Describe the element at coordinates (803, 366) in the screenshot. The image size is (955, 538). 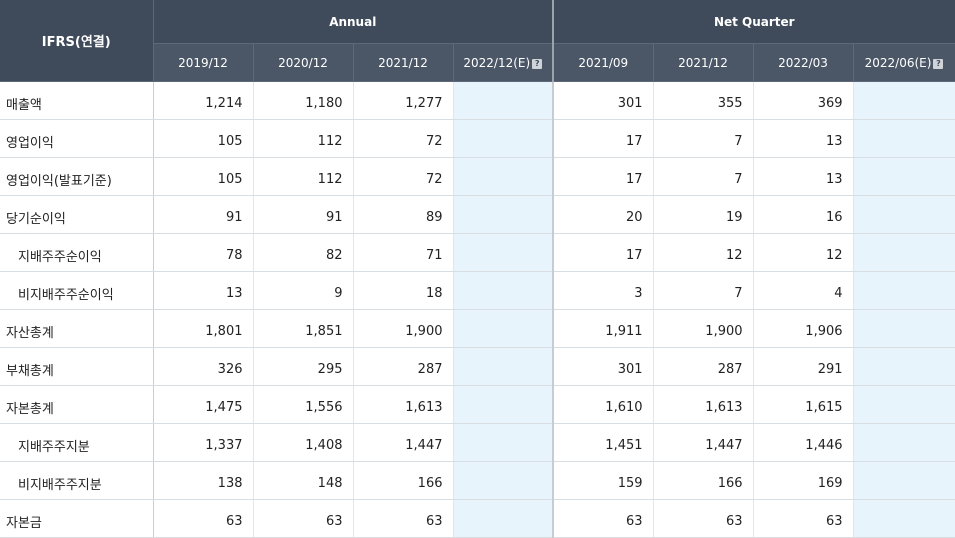
I see `value-cell: 291` at that location.